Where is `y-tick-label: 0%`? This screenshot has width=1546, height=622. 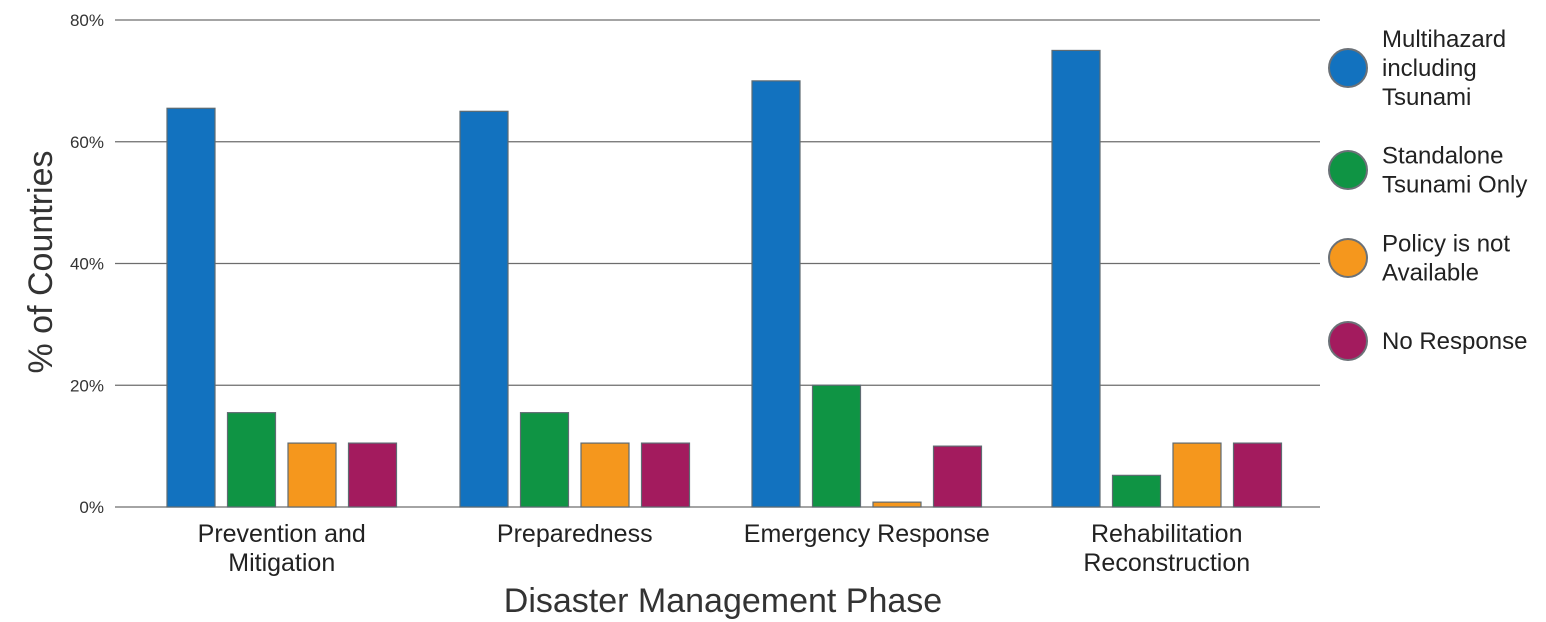
y-tick-label: 0% is located at coordinates (91, 507).